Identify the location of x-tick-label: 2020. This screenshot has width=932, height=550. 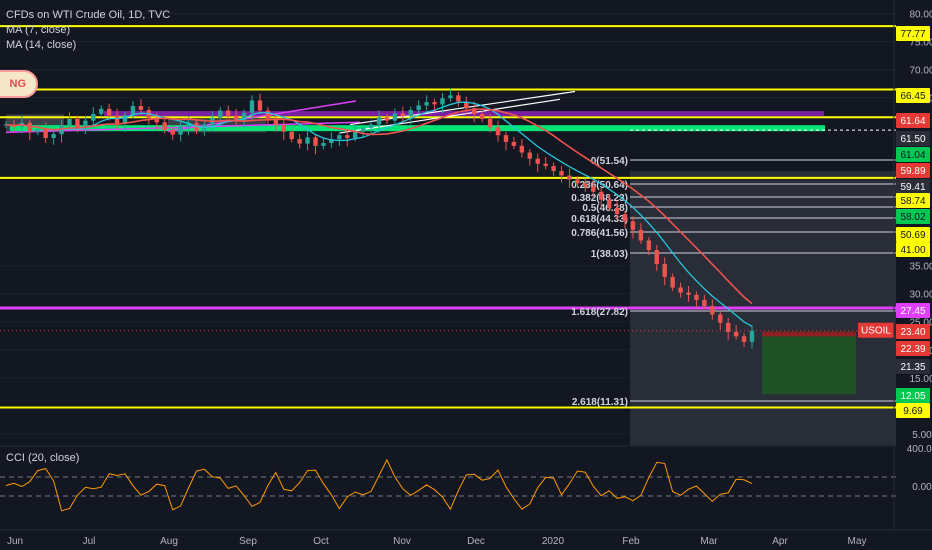
(553, 541).